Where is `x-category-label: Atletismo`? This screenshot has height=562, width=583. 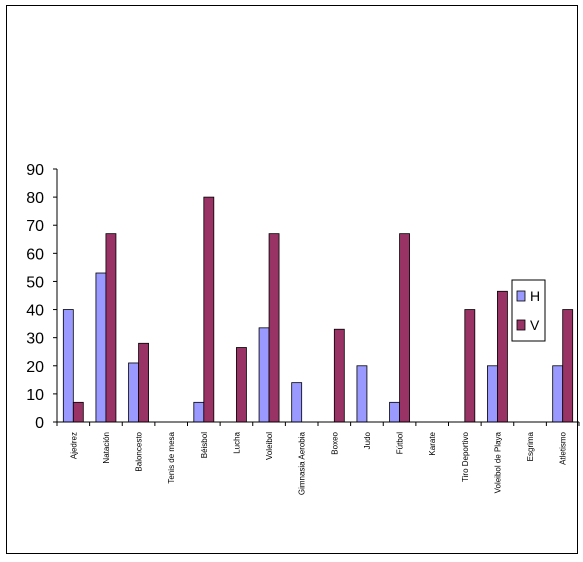
x-category-label: Atletismo is located at coordinates (563, 447).